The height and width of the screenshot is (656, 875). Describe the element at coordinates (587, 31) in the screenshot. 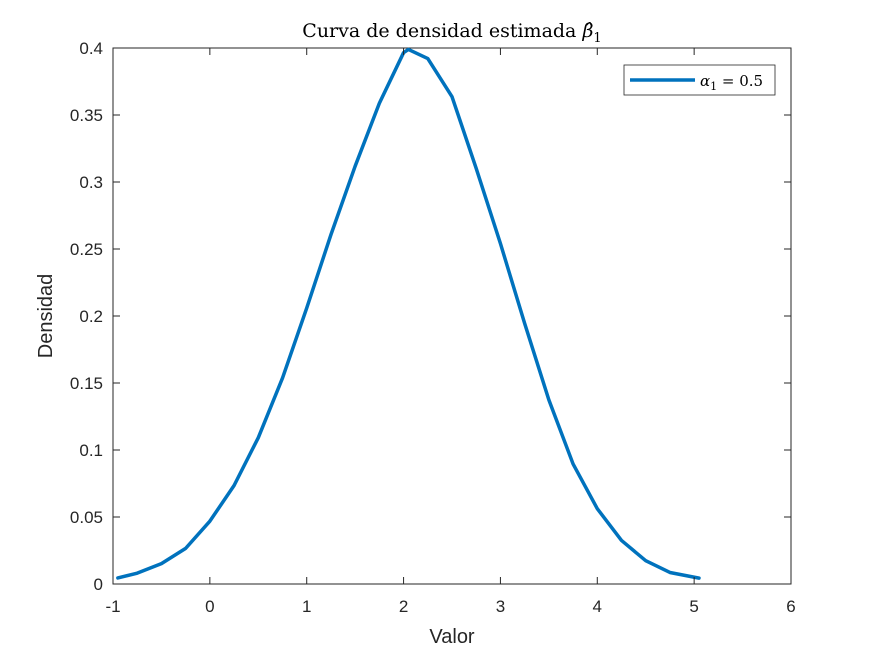

I see `title-beta-symbol: β̂` at that location.